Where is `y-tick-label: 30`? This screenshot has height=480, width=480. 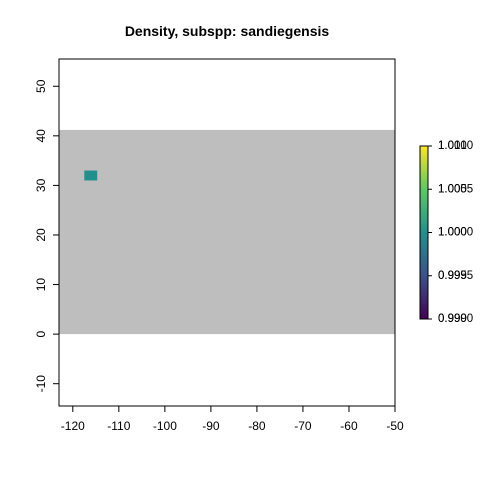 y-tick-label: 30 is located at coordinates (41, 185).